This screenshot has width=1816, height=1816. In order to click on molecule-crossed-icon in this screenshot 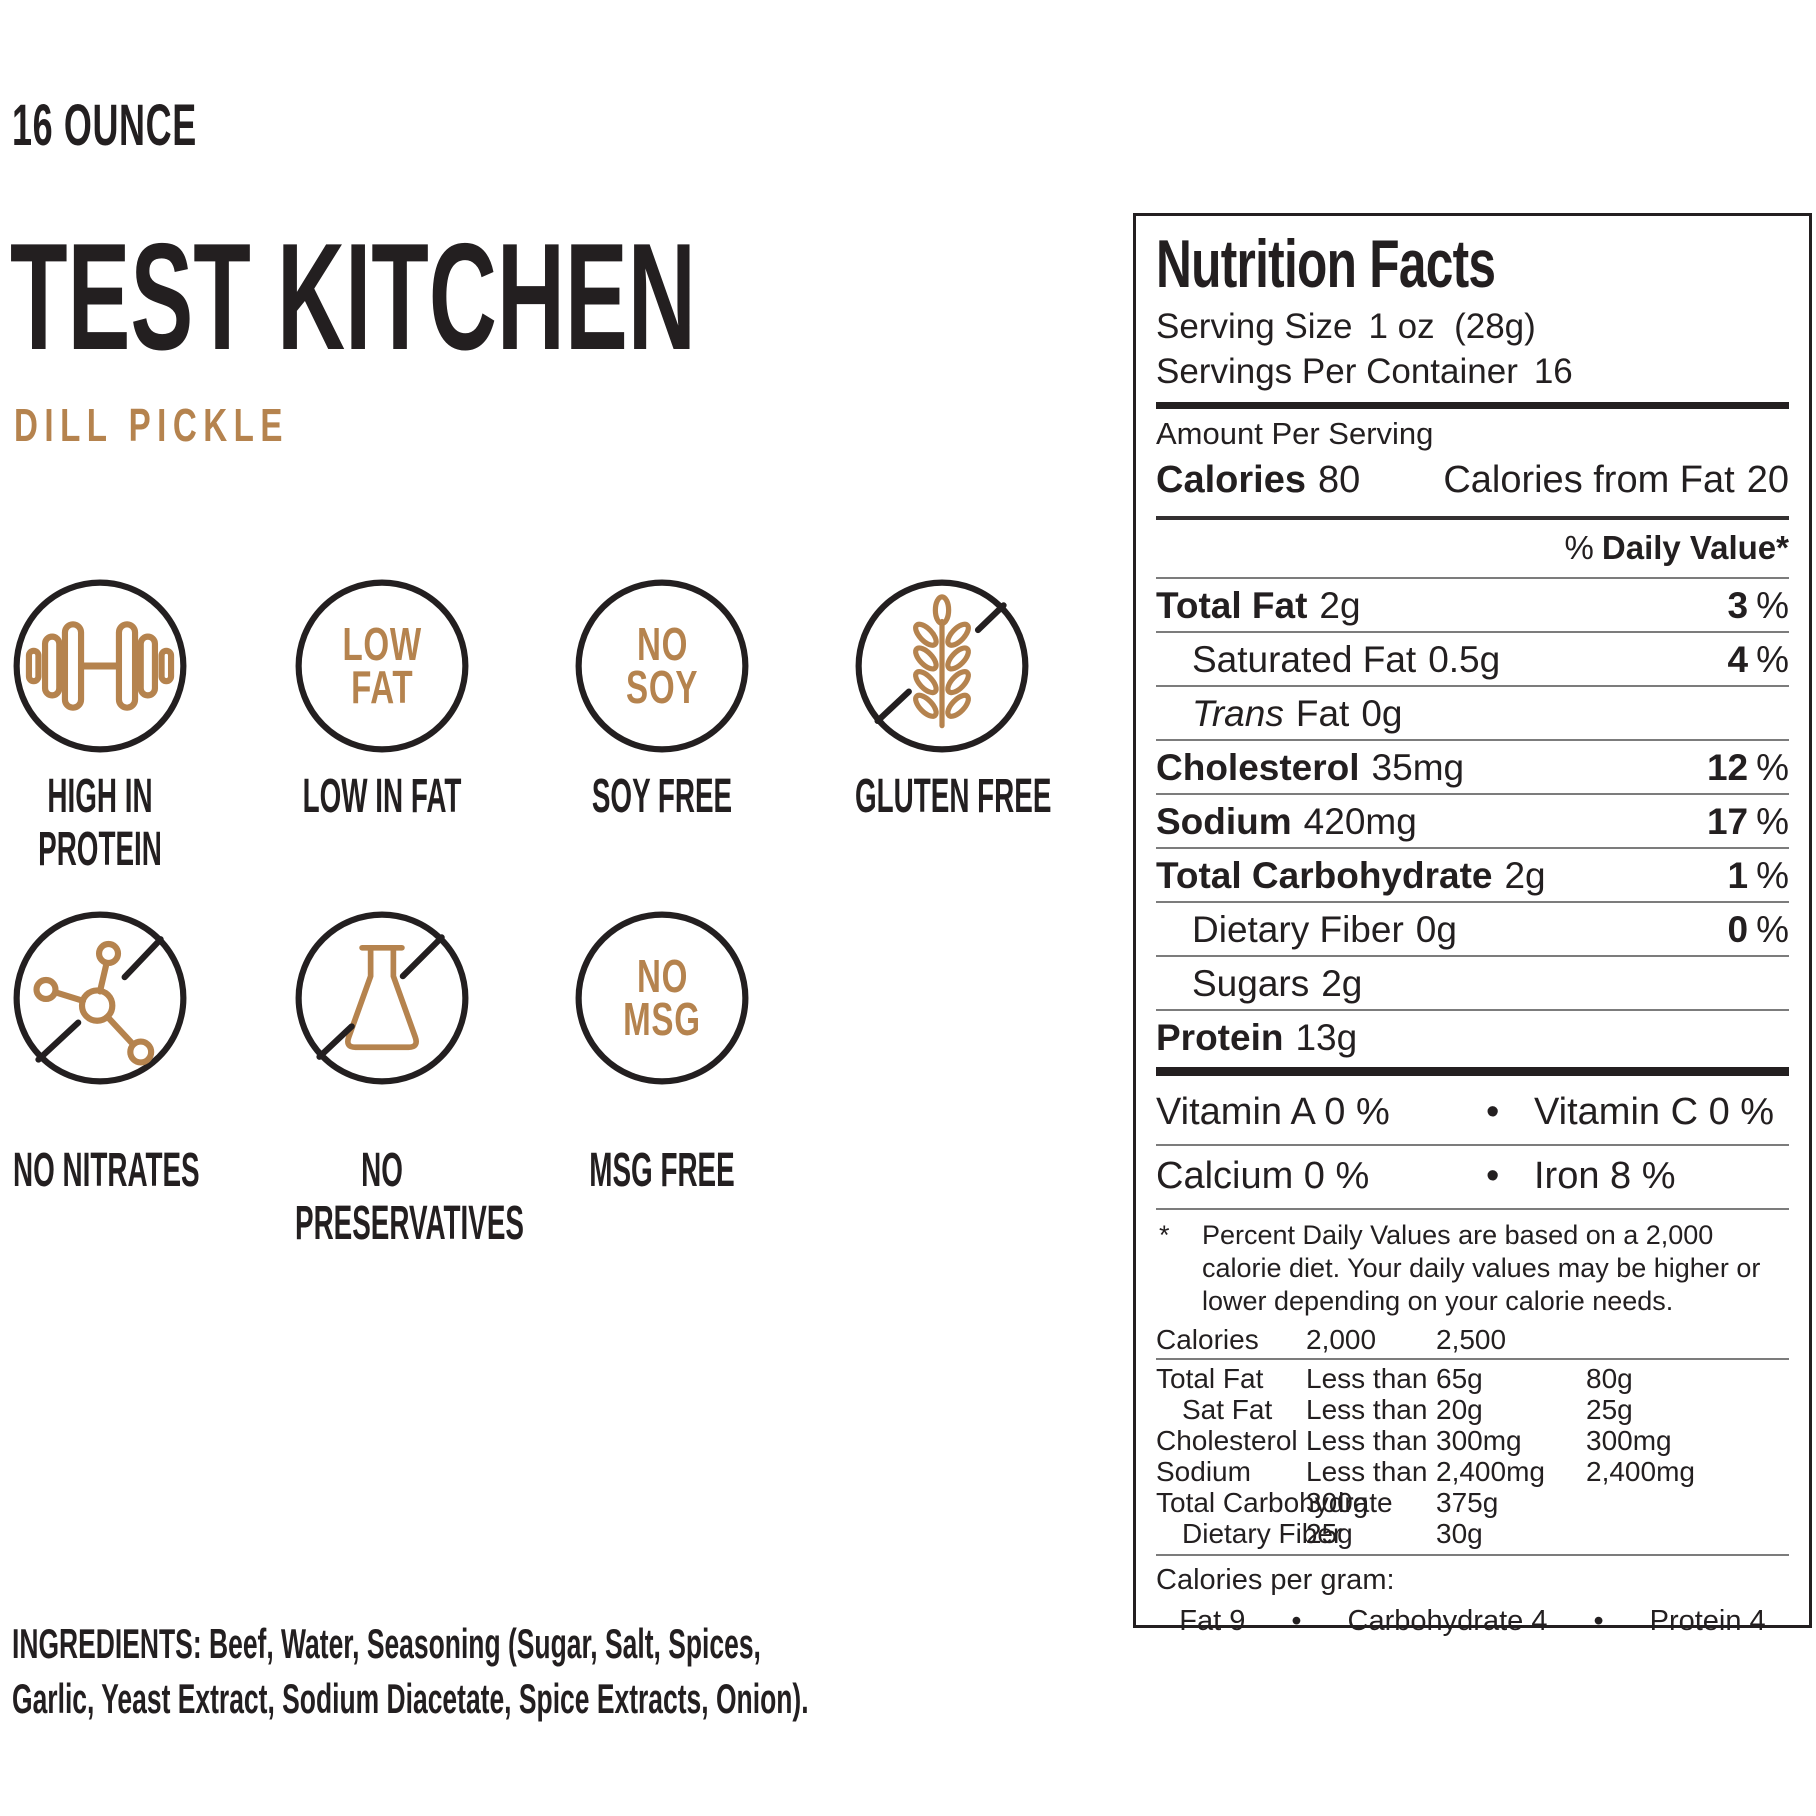, I will do `click(100, 998)`.